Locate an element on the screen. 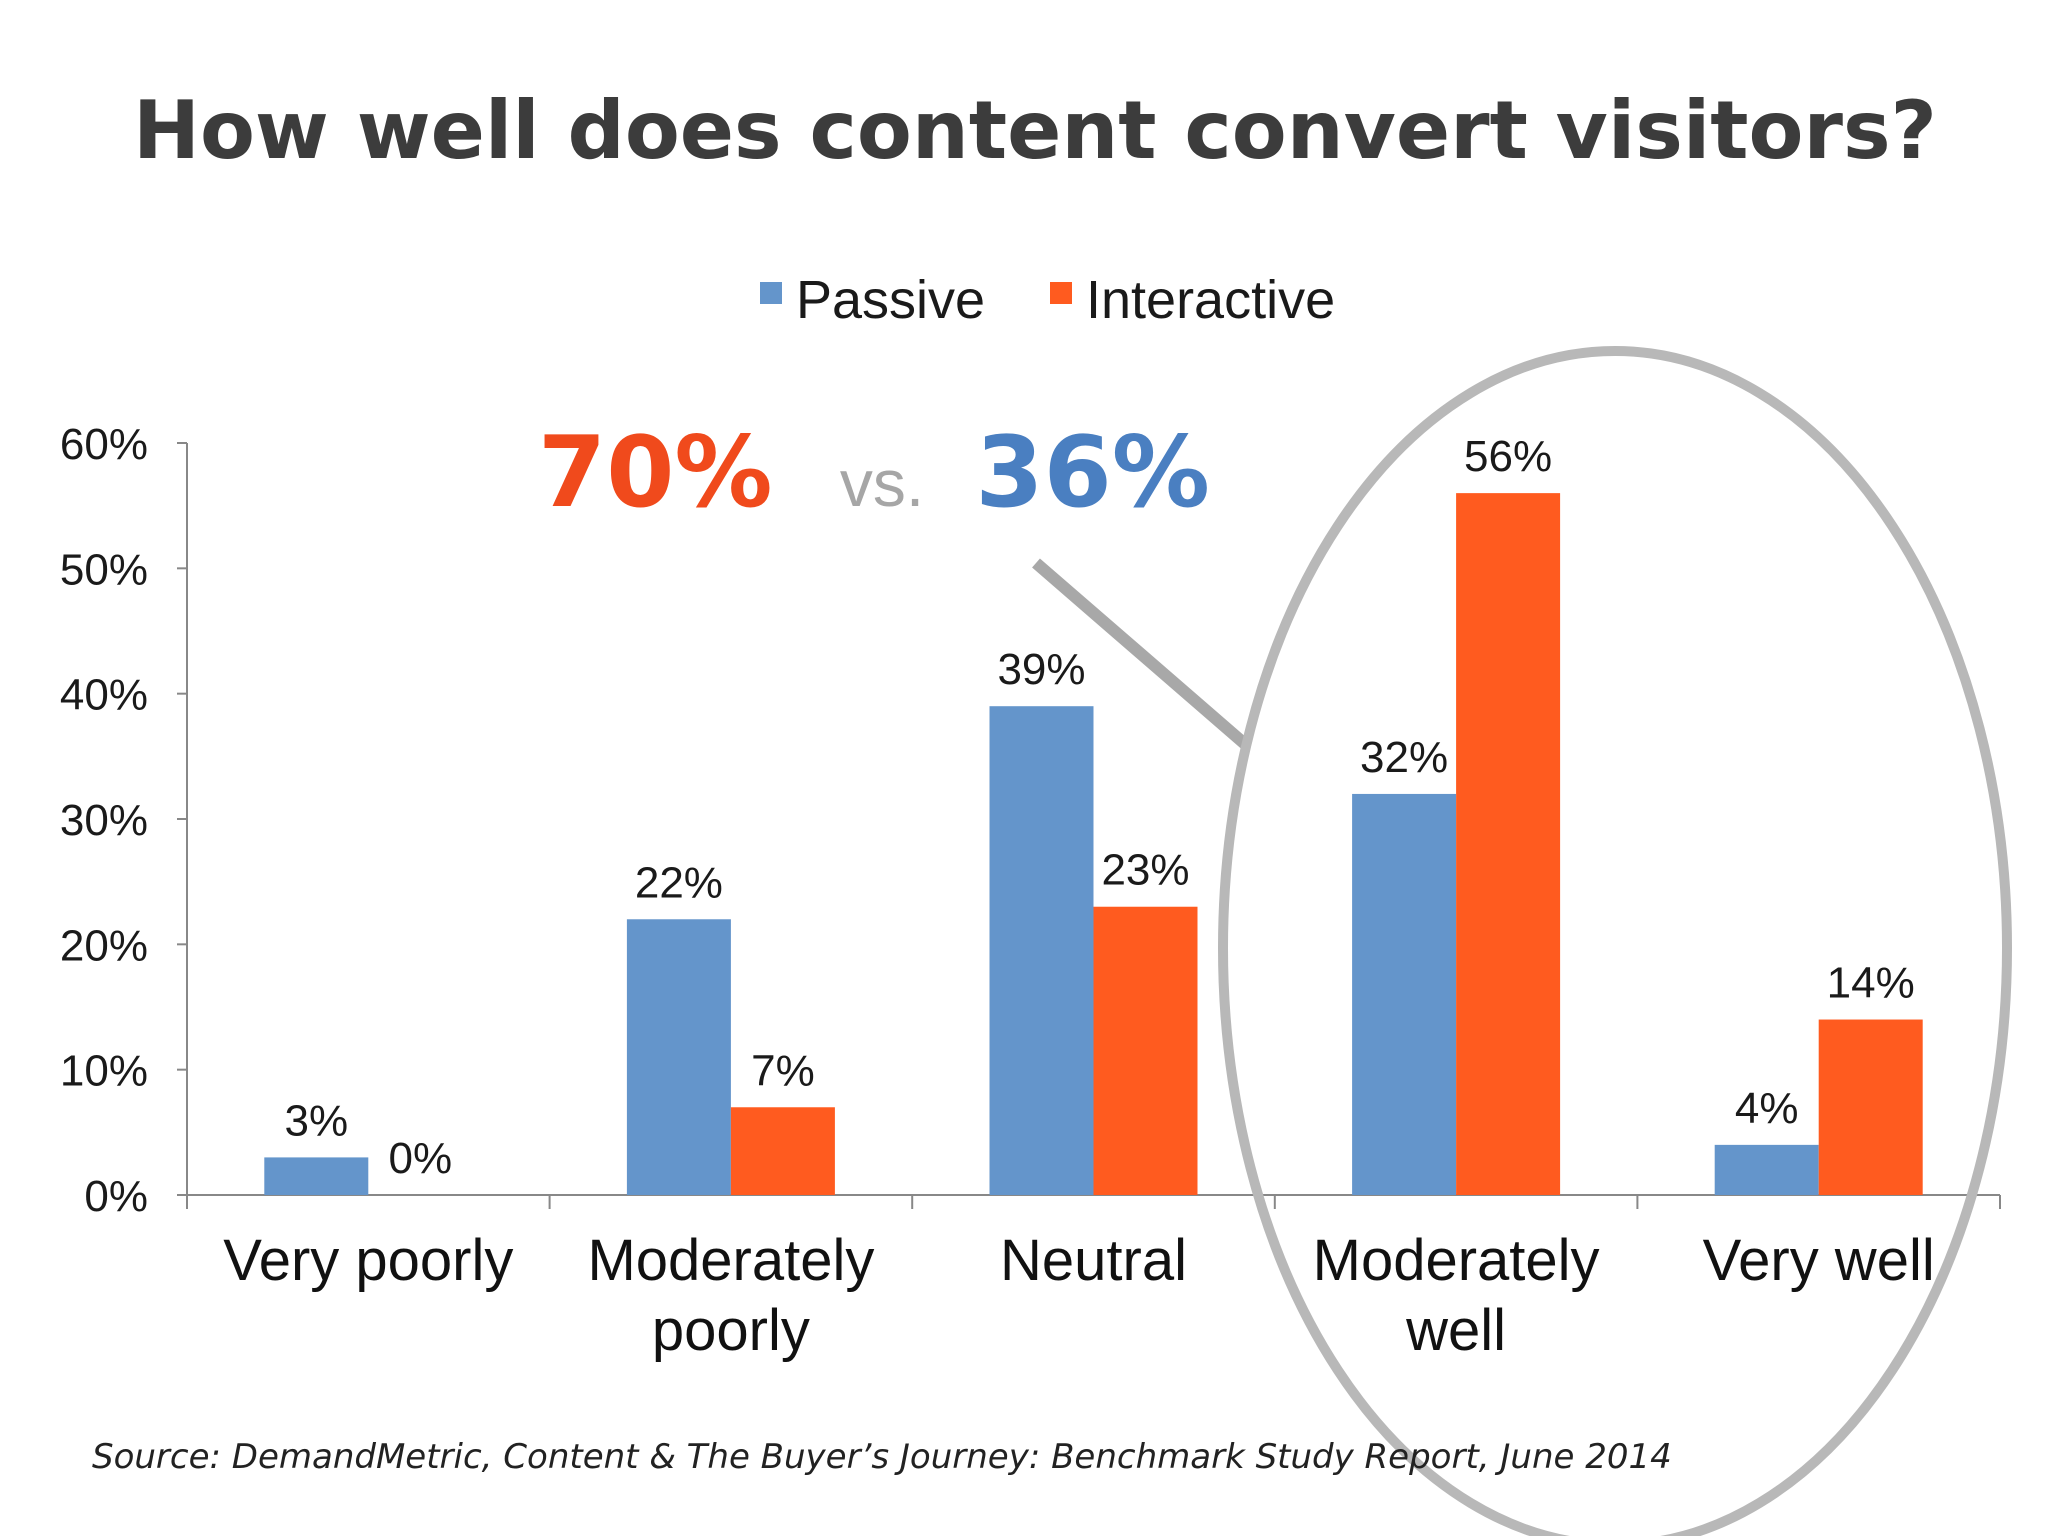 The height and width of the screenshot is (1536, 2048). legend-label-passive: Passive is located at coordinates (890, 300).